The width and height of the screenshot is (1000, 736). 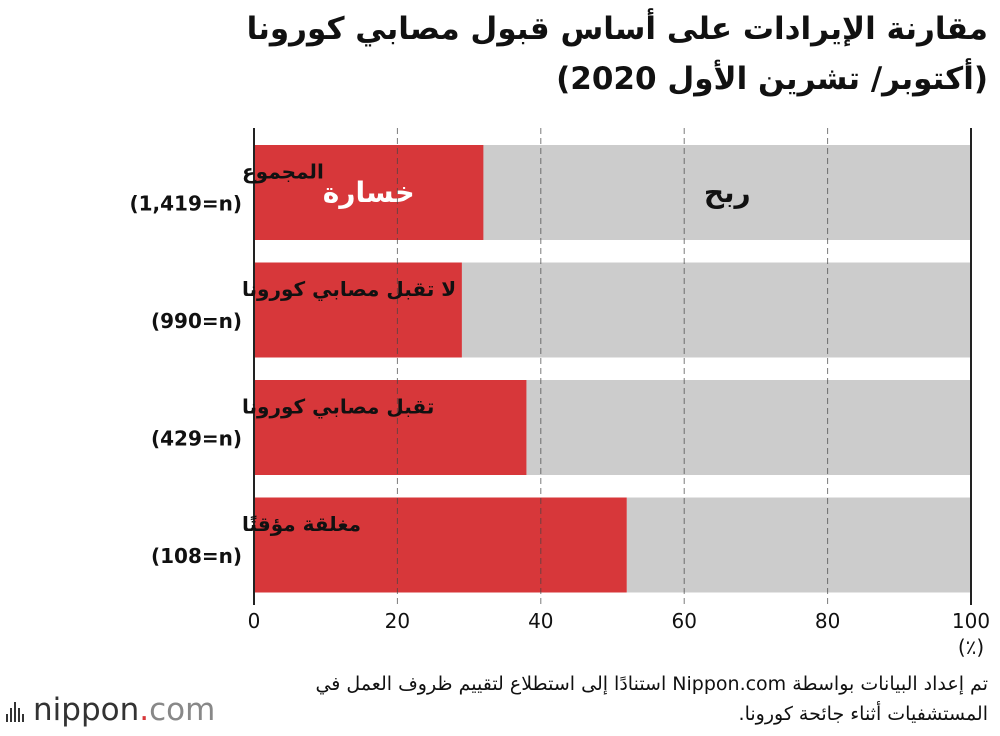 I want to click on x-tick-label-60: 60, so click(x=683, y=621).